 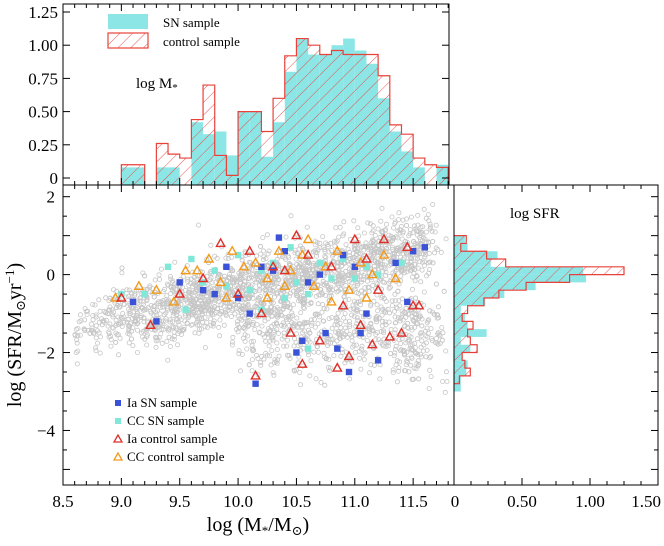 What do you see at coordinates (539, 310) in the screenshot?
I see `control-sfr-outline` at bounding box center [539, 310].